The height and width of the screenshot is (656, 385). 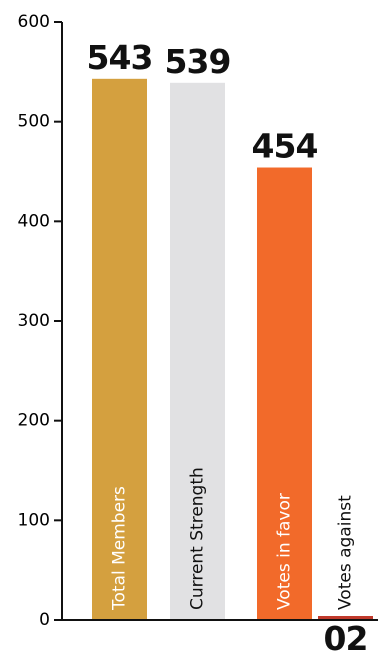 I want to click on y-tick-label: 300, so click(x=34, y=321).